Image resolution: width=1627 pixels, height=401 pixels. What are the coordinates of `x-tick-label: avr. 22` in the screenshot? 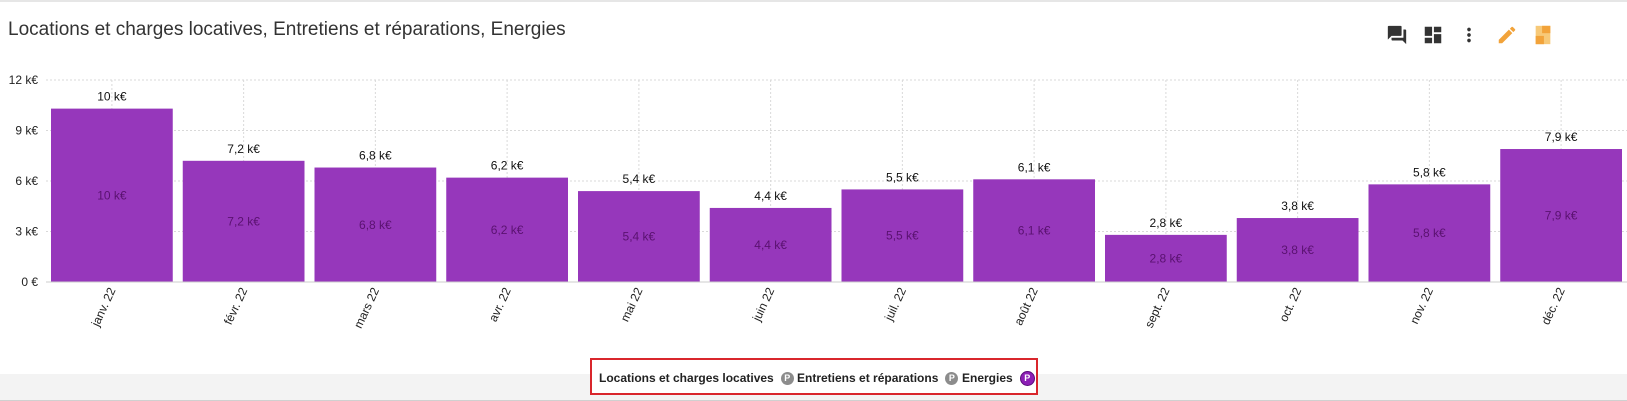 It's located at (500, 304).